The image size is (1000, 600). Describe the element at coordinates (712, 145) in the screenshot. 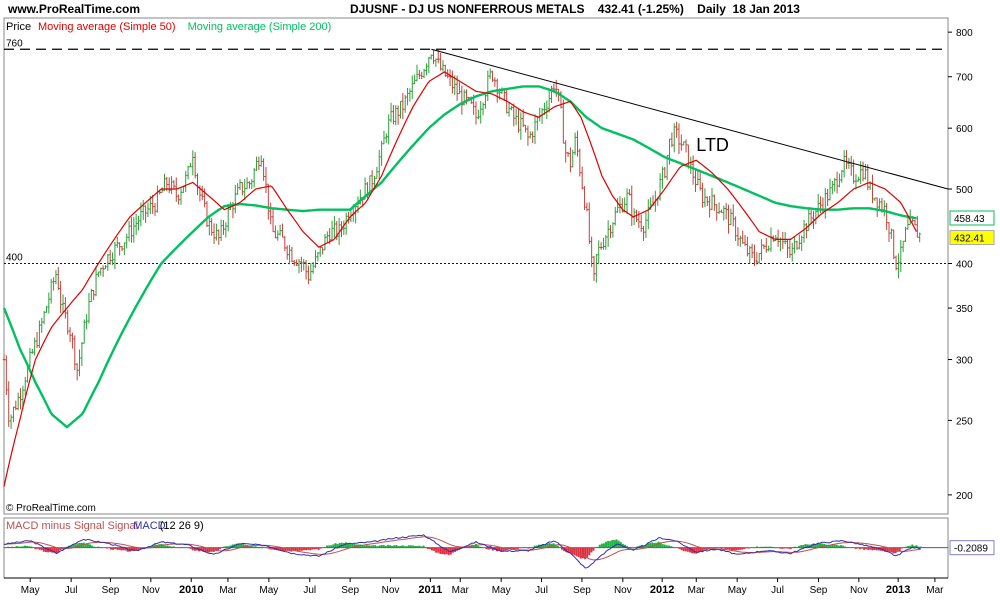

I see `trend-line-label: LTD` at that location.